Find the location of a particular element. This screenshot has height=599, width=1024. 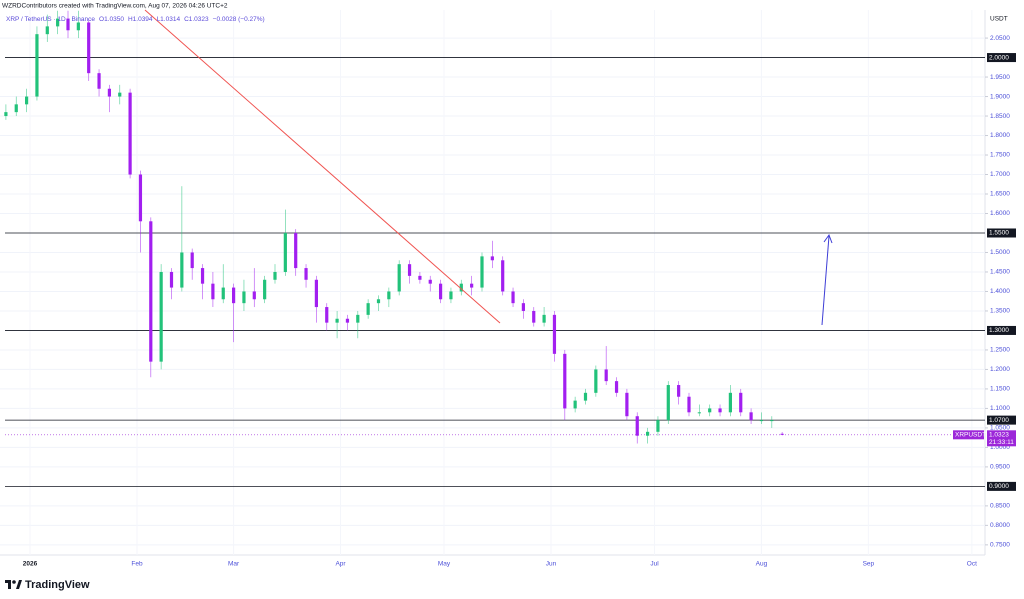

y-tick-label: 1.1000 is located at coordinates (1000, 408).